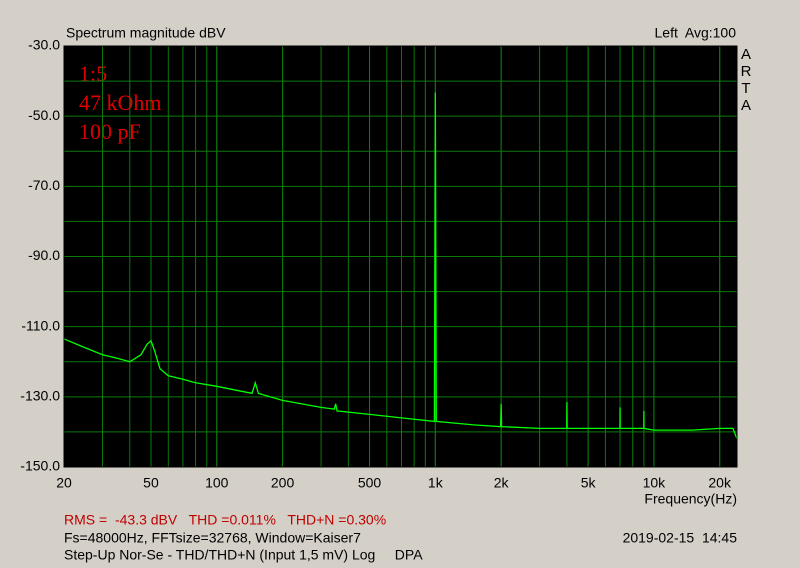  Describe the element at coordinates (720, 483) in the screenshot. I see `x-tick-label: 20k` at that location.